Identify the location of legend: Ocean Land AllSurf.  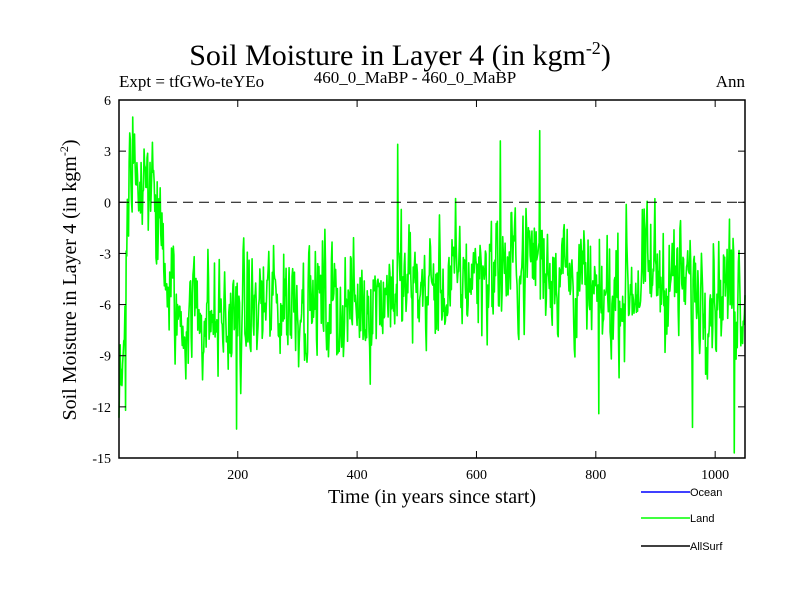
(682, 520).